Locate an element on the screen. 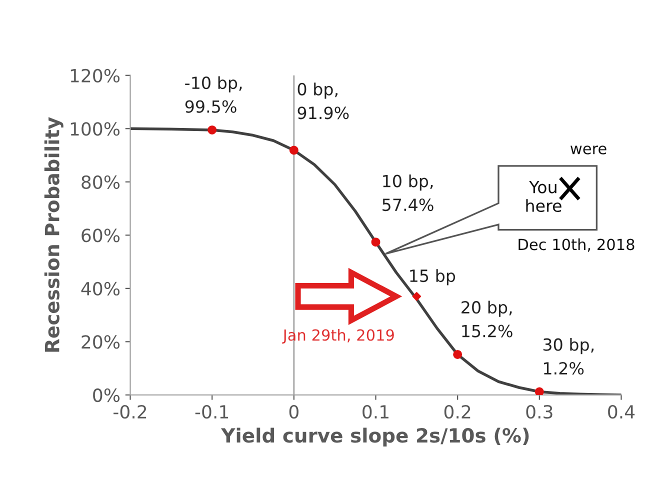  y-tick-label: 0% is located at coordinates (106, 395).